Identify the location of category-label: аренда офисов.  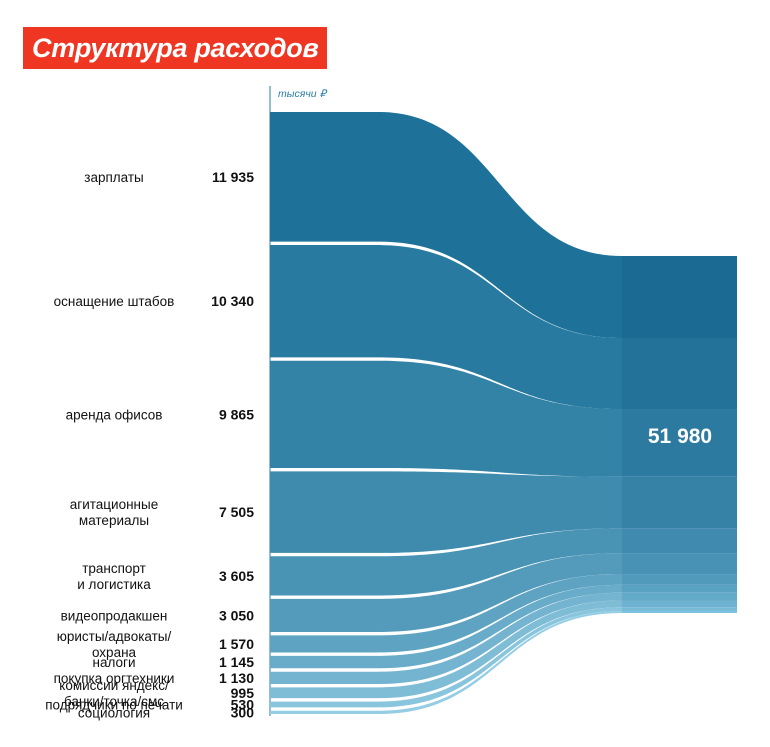
(114, 414).